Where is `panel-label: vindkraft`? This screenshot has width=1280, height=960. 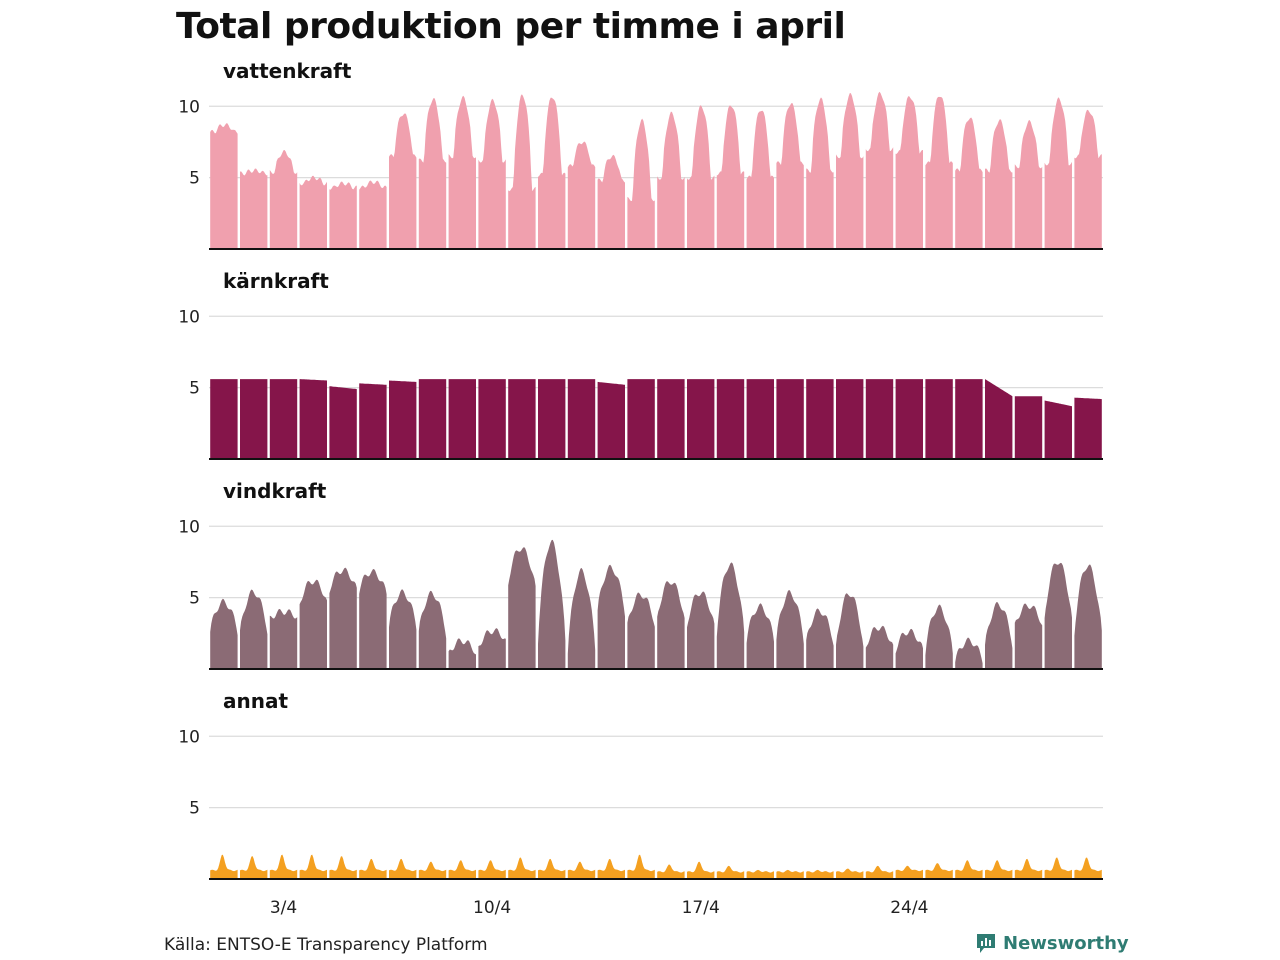 panel-label: vindkraft is located at coordinates (275, 491).